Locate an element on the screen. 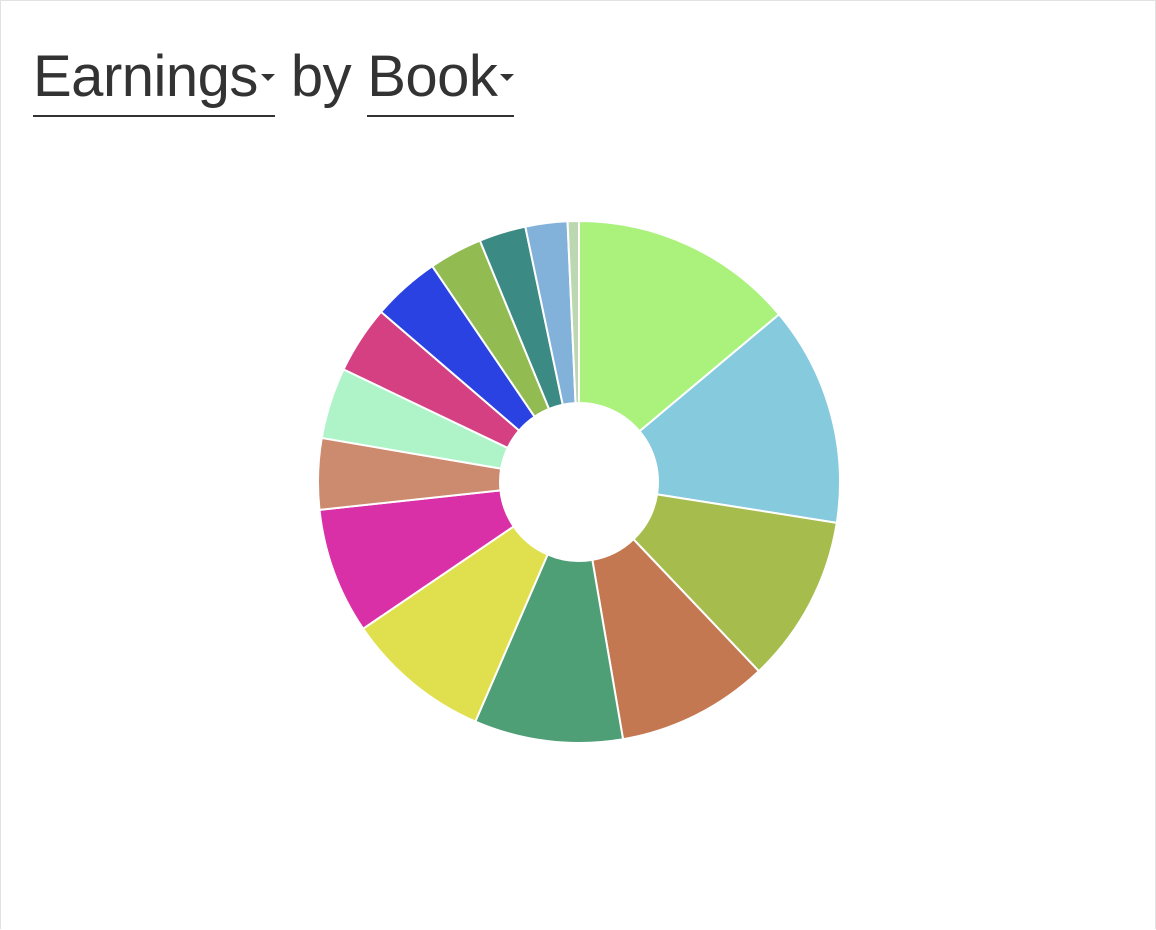 The width and height of the screenshot is (1156, 930). title-connector: by is located at coordinates (321, 76).